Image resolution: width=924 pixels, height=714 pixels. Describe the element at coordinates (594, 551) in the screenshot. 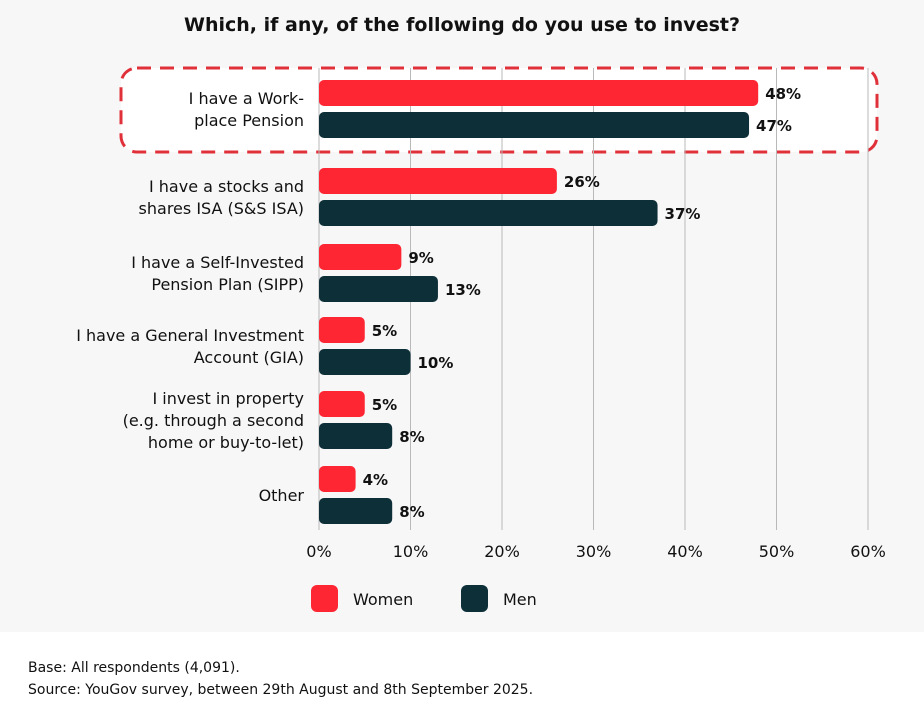

I see `x-tick-label: 30%` at that location.